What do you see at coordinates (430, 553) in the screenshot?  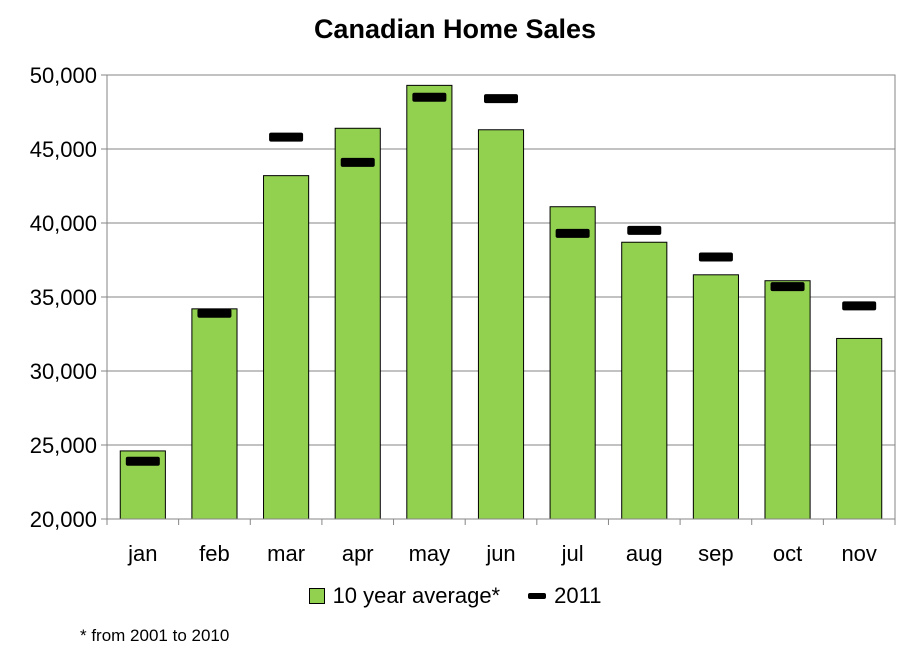 I see `x-tick-label: may` at bounding box center [430, 553].